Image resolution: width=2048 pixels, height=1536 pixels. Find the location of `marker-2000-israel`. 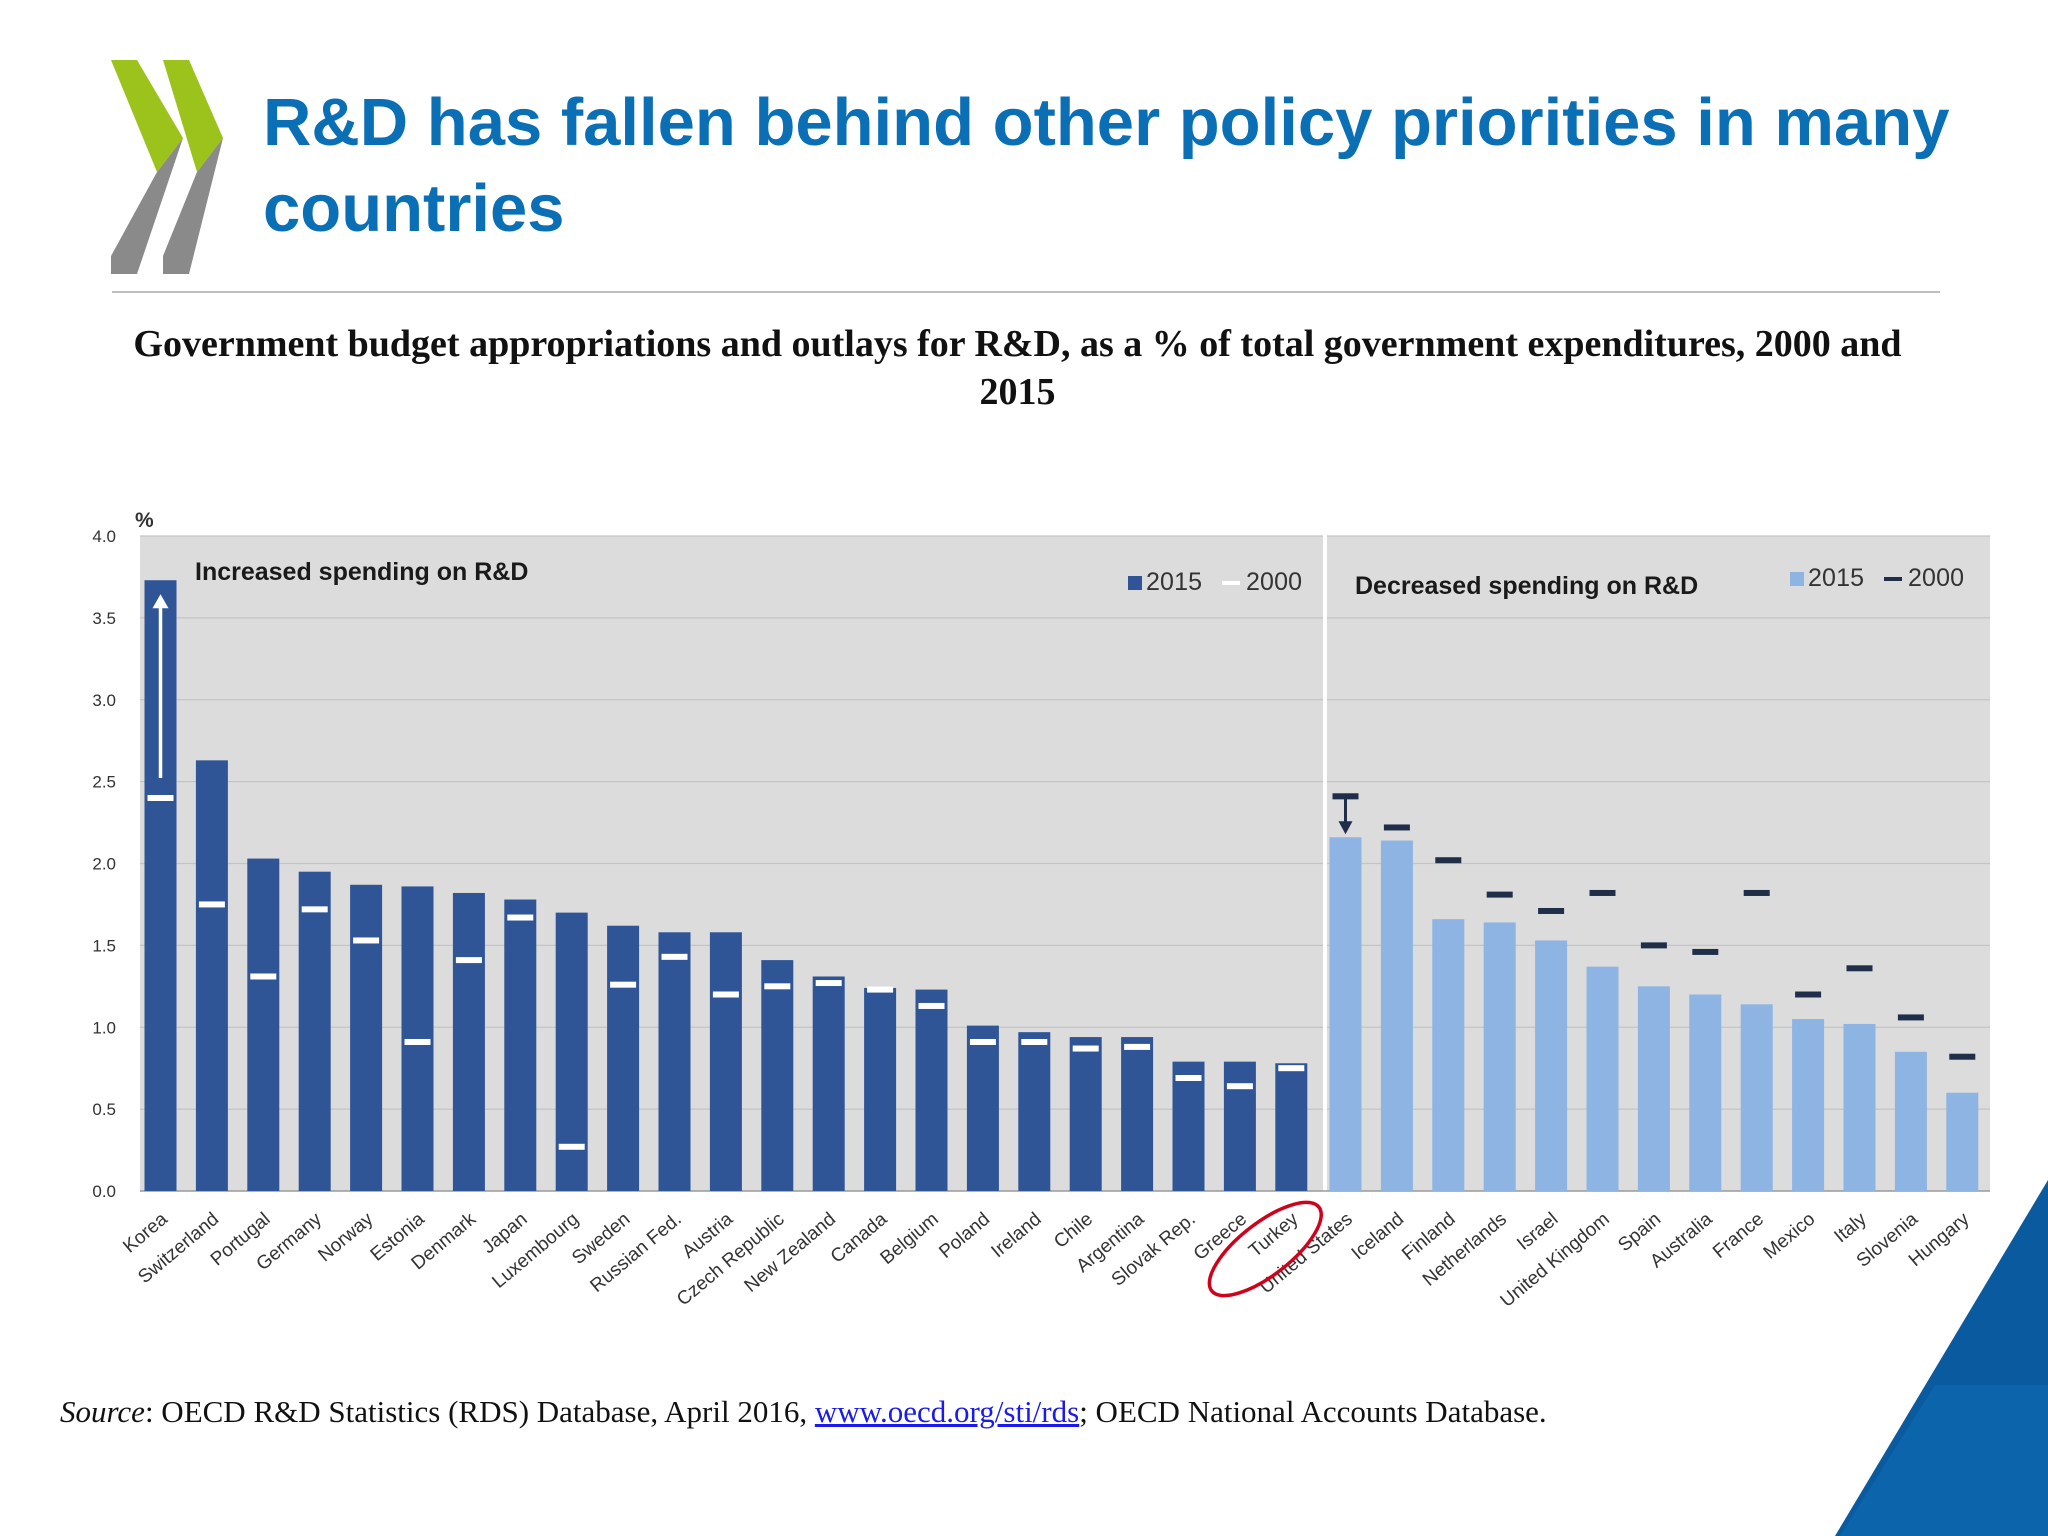

marker-2000-israel is located at coordinates (1551, 910).